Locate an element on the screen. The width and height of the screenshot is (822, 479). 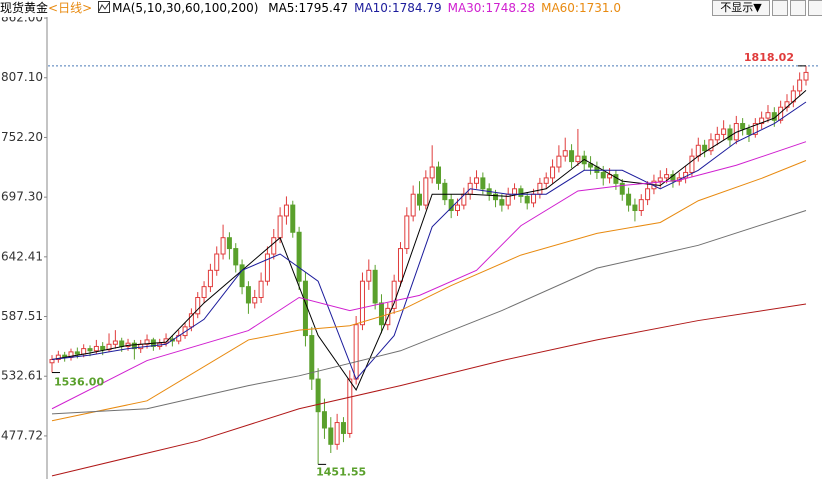
period: <日线> is located at coordinates (70, 8).